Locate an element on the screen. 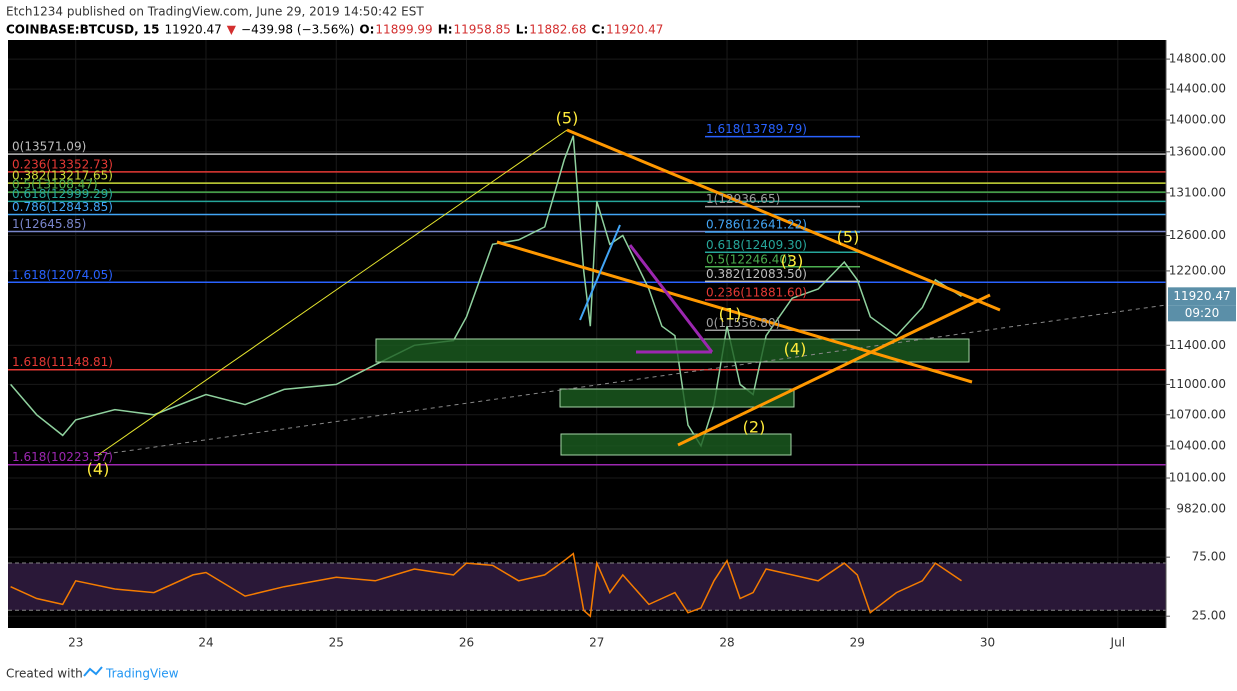  x-tick-label: 25 is located at coordinates (336, 643).